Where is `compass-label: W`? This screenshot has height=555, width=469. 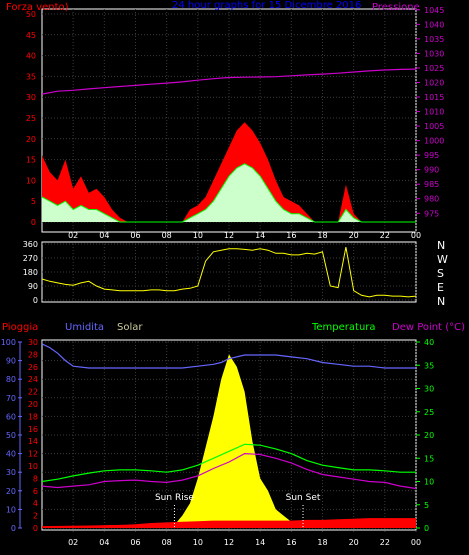
compass-label: W is located at coordinates (442, 259).